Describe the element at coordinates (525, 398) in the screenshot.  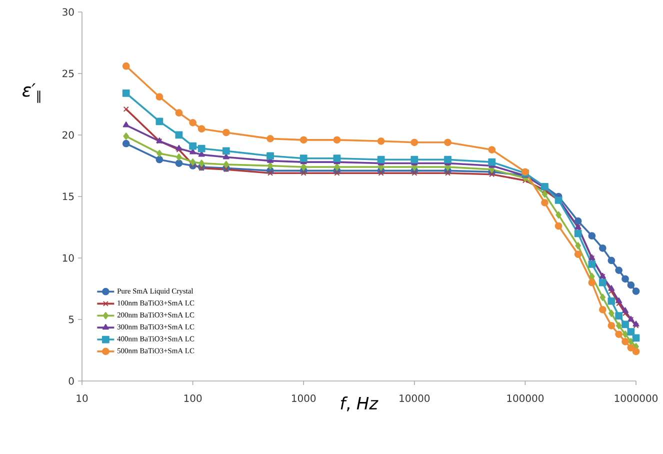
I see `x-tick-label: 100000` at that location.